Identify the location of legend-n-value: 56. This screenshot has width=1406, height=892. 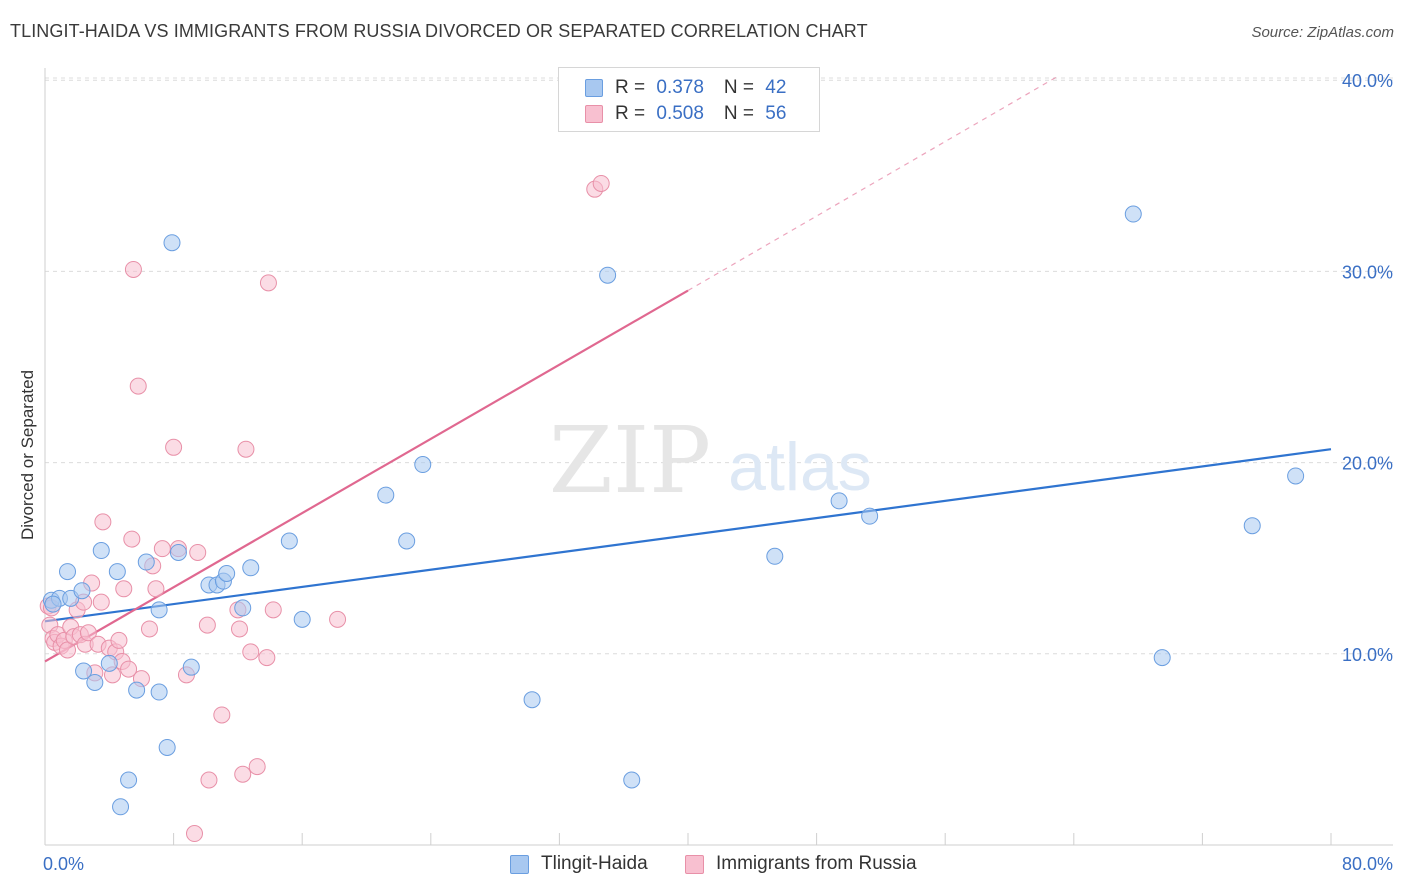
(776, 113).